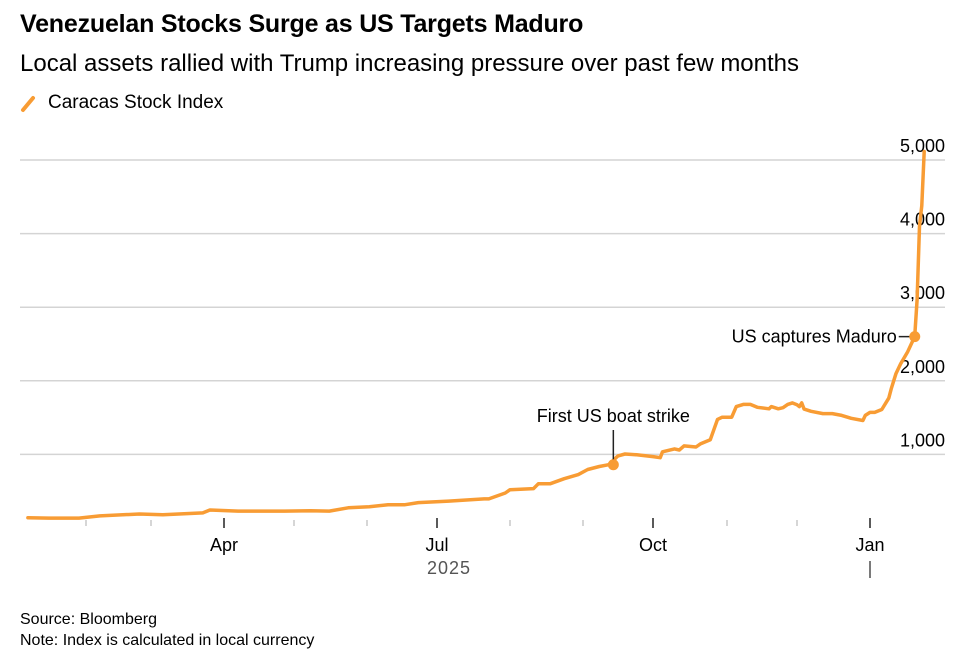 The width and height of the screenshot is (977, 655). What do you see at coordinates (613, 416) in the screenshot?
I see `annotation-label: First US boat strike` at bounding box center [613, 416].